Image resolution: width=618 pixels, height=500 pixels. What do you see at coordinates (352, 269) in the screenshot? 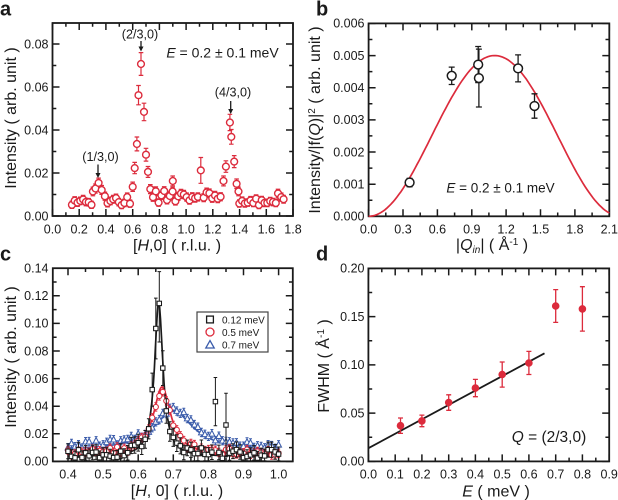
I see `svg-text: 0.20` at bounding box center [352, 269].